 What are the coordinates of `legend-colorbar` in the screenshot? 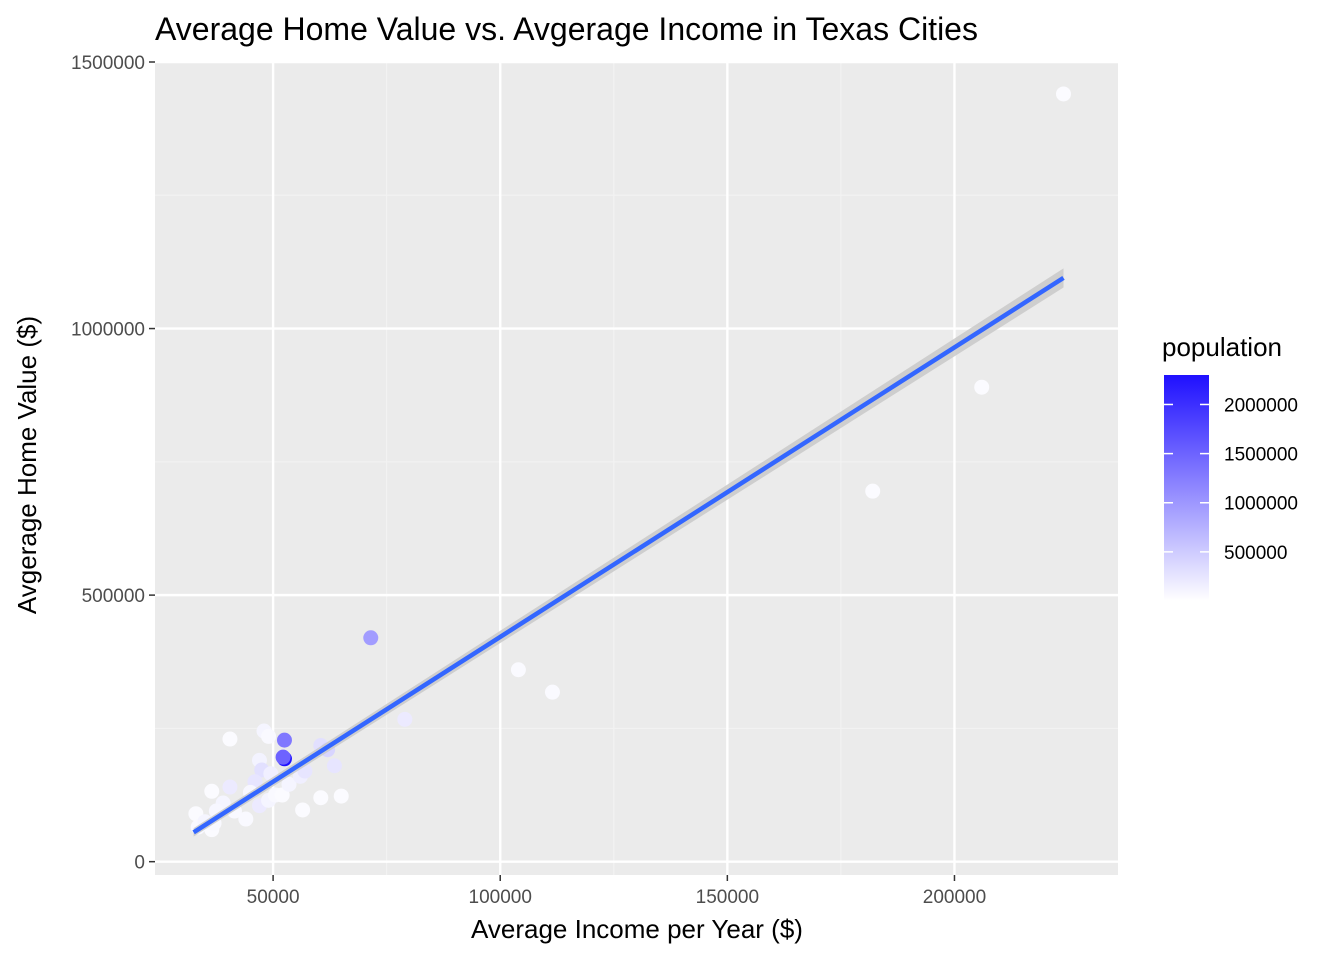 It's located at (1186, 488).